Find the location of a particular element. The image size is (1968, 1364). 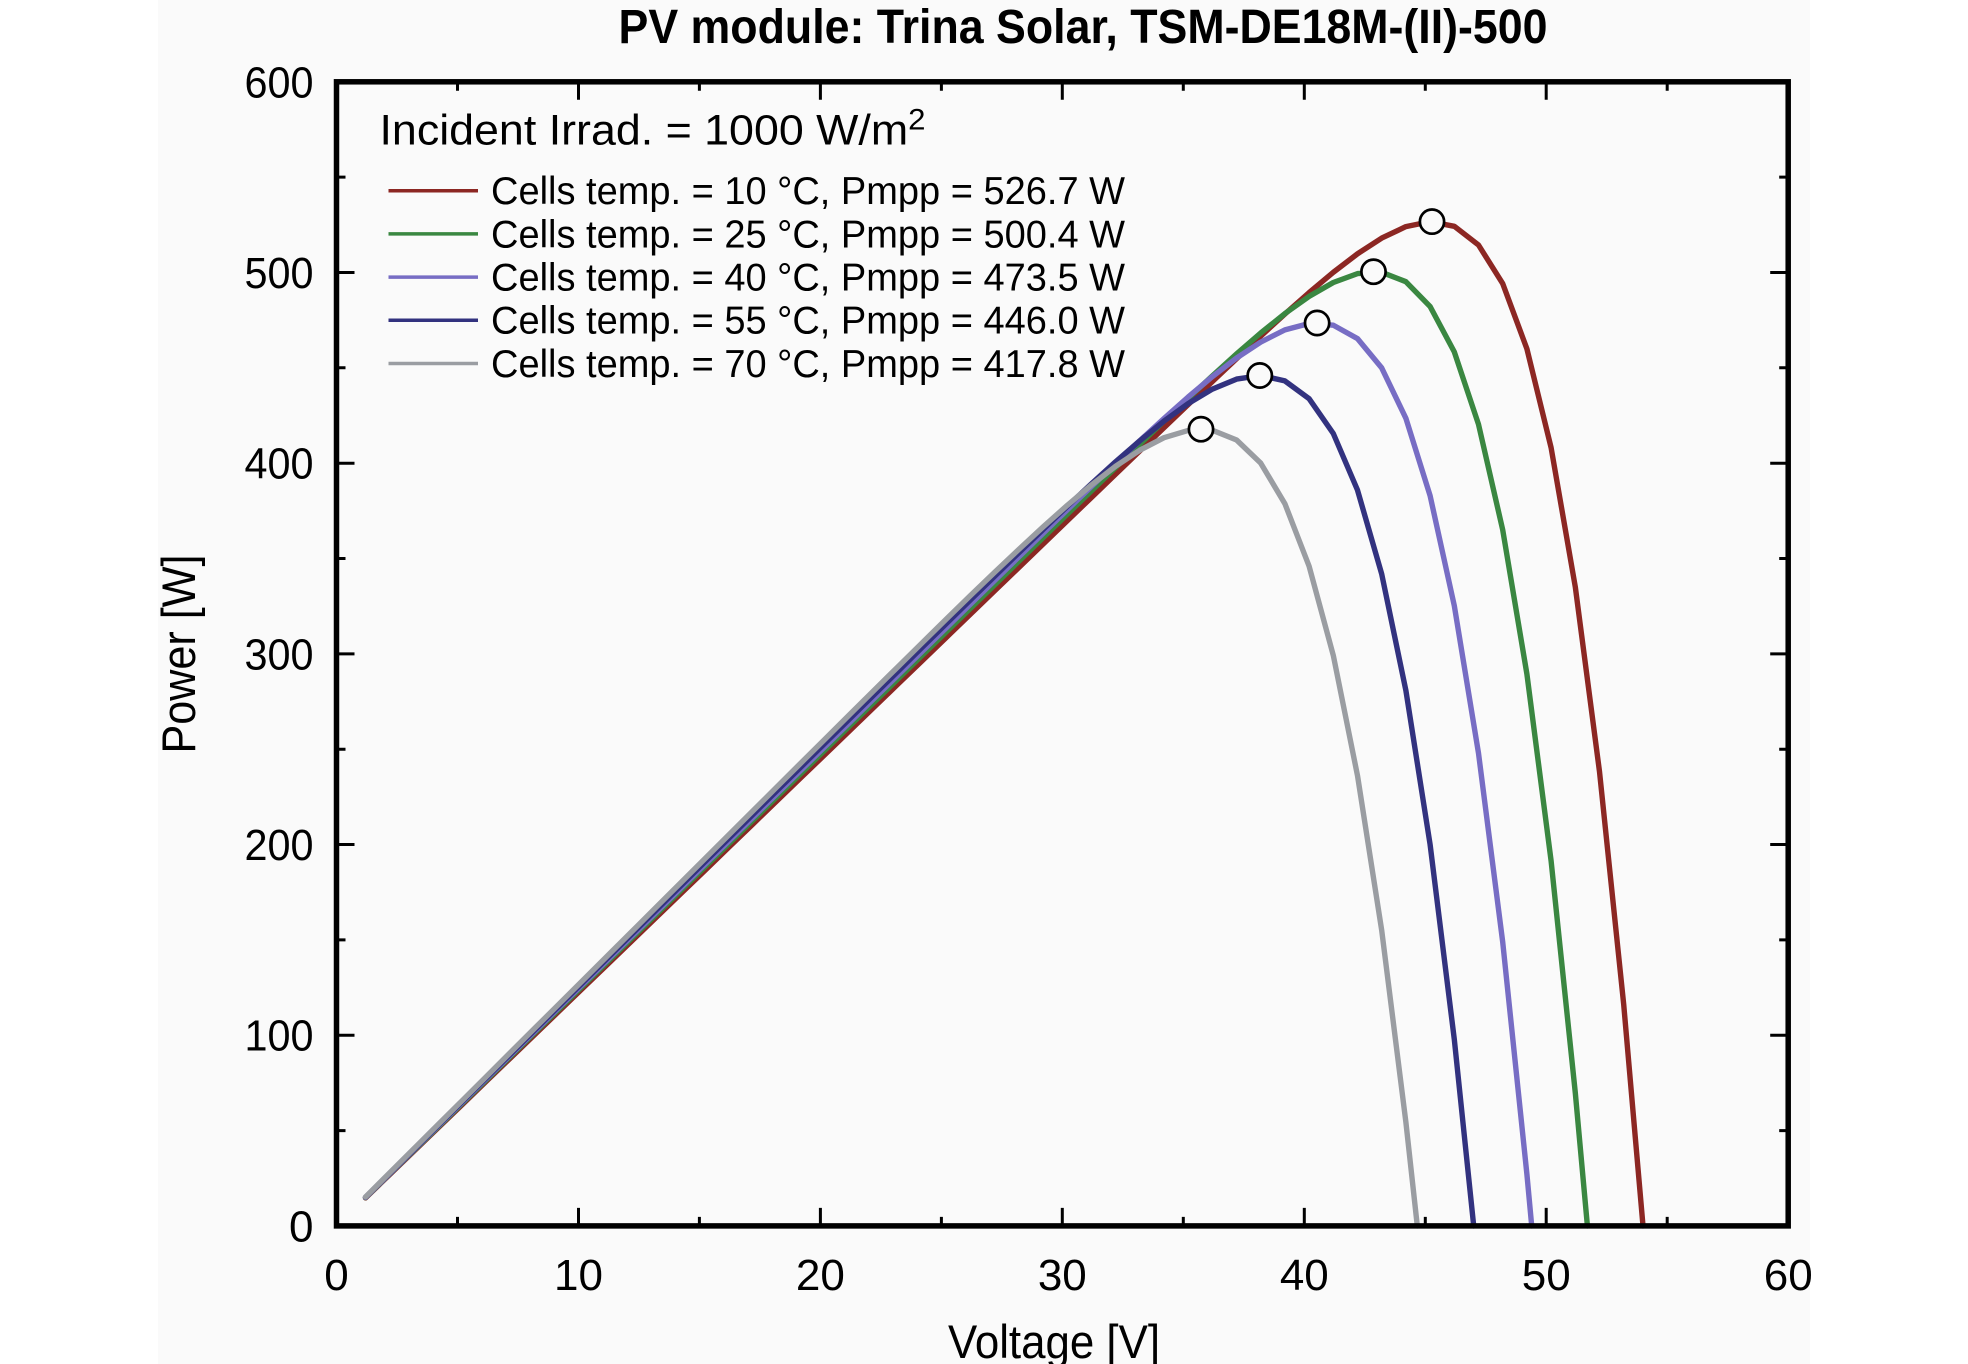

svg-text: 30 is located at coordinates (1062, 1275).